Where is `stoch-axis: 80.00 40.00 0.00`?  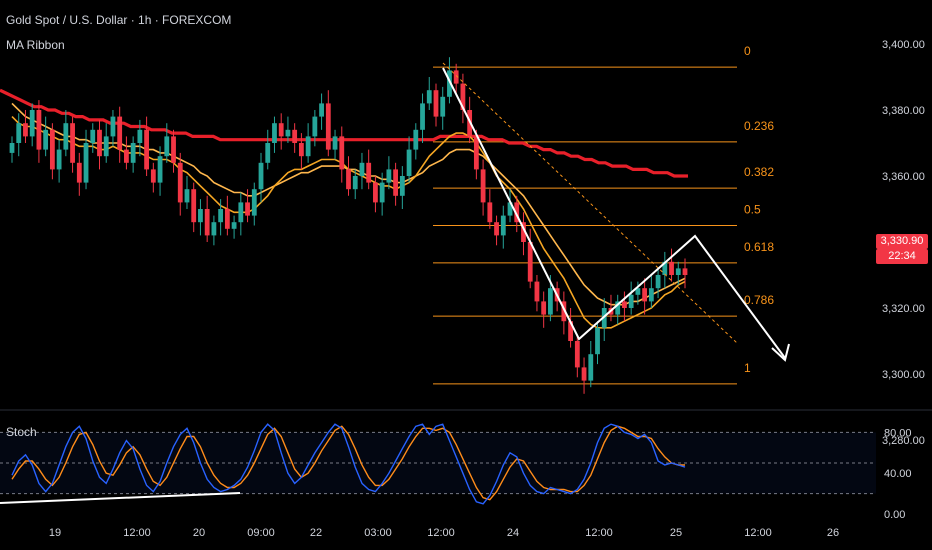
stoch-axis: 80.00 40.00 0.00 is located at coordinates (898, 474).